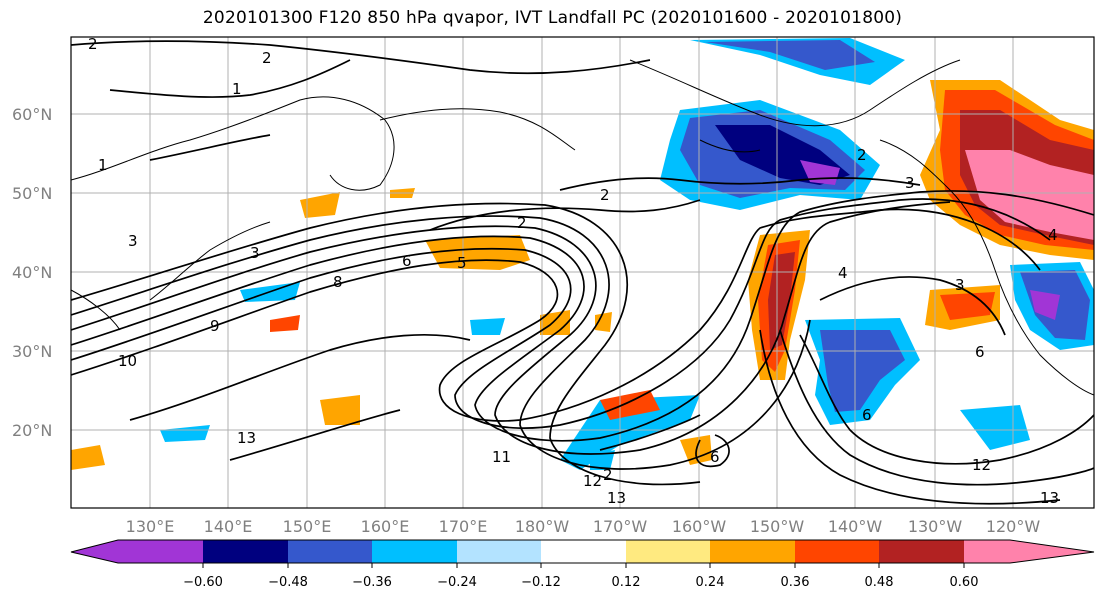  I want to click on contour-label: 9, so click(215, 326).